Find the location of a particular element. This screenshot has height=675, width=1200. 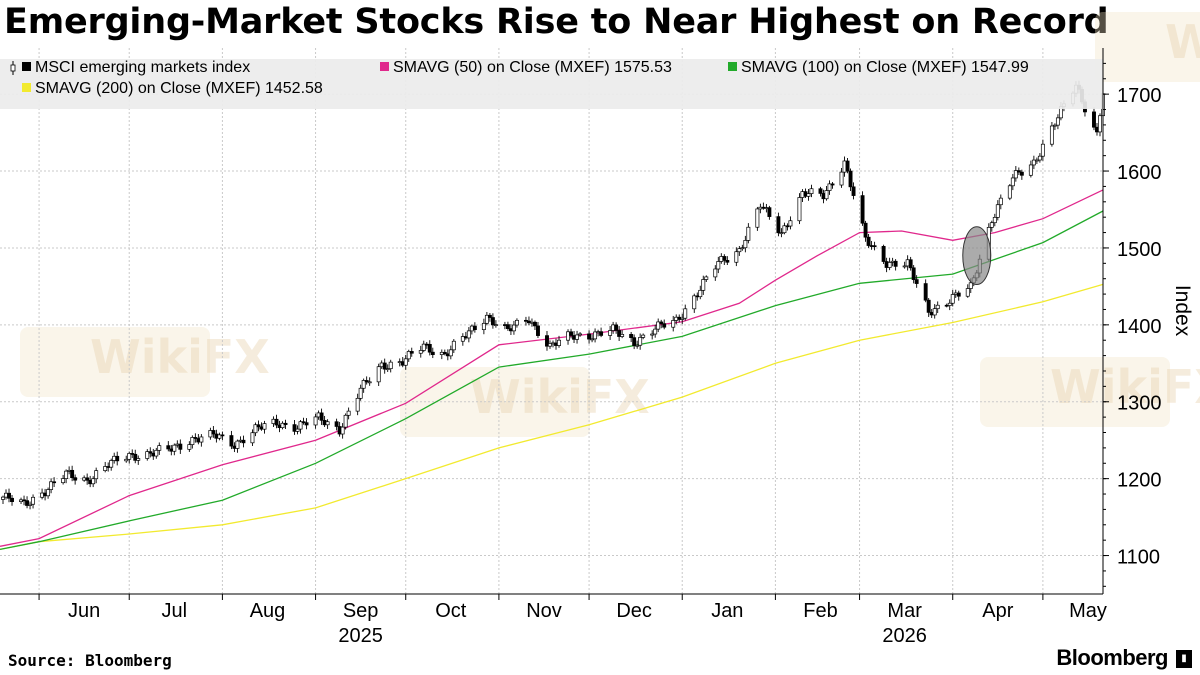

legend-label: SMAVG (100) on Close (MXEF) 1547.99 is located at coordinates (885, 67).